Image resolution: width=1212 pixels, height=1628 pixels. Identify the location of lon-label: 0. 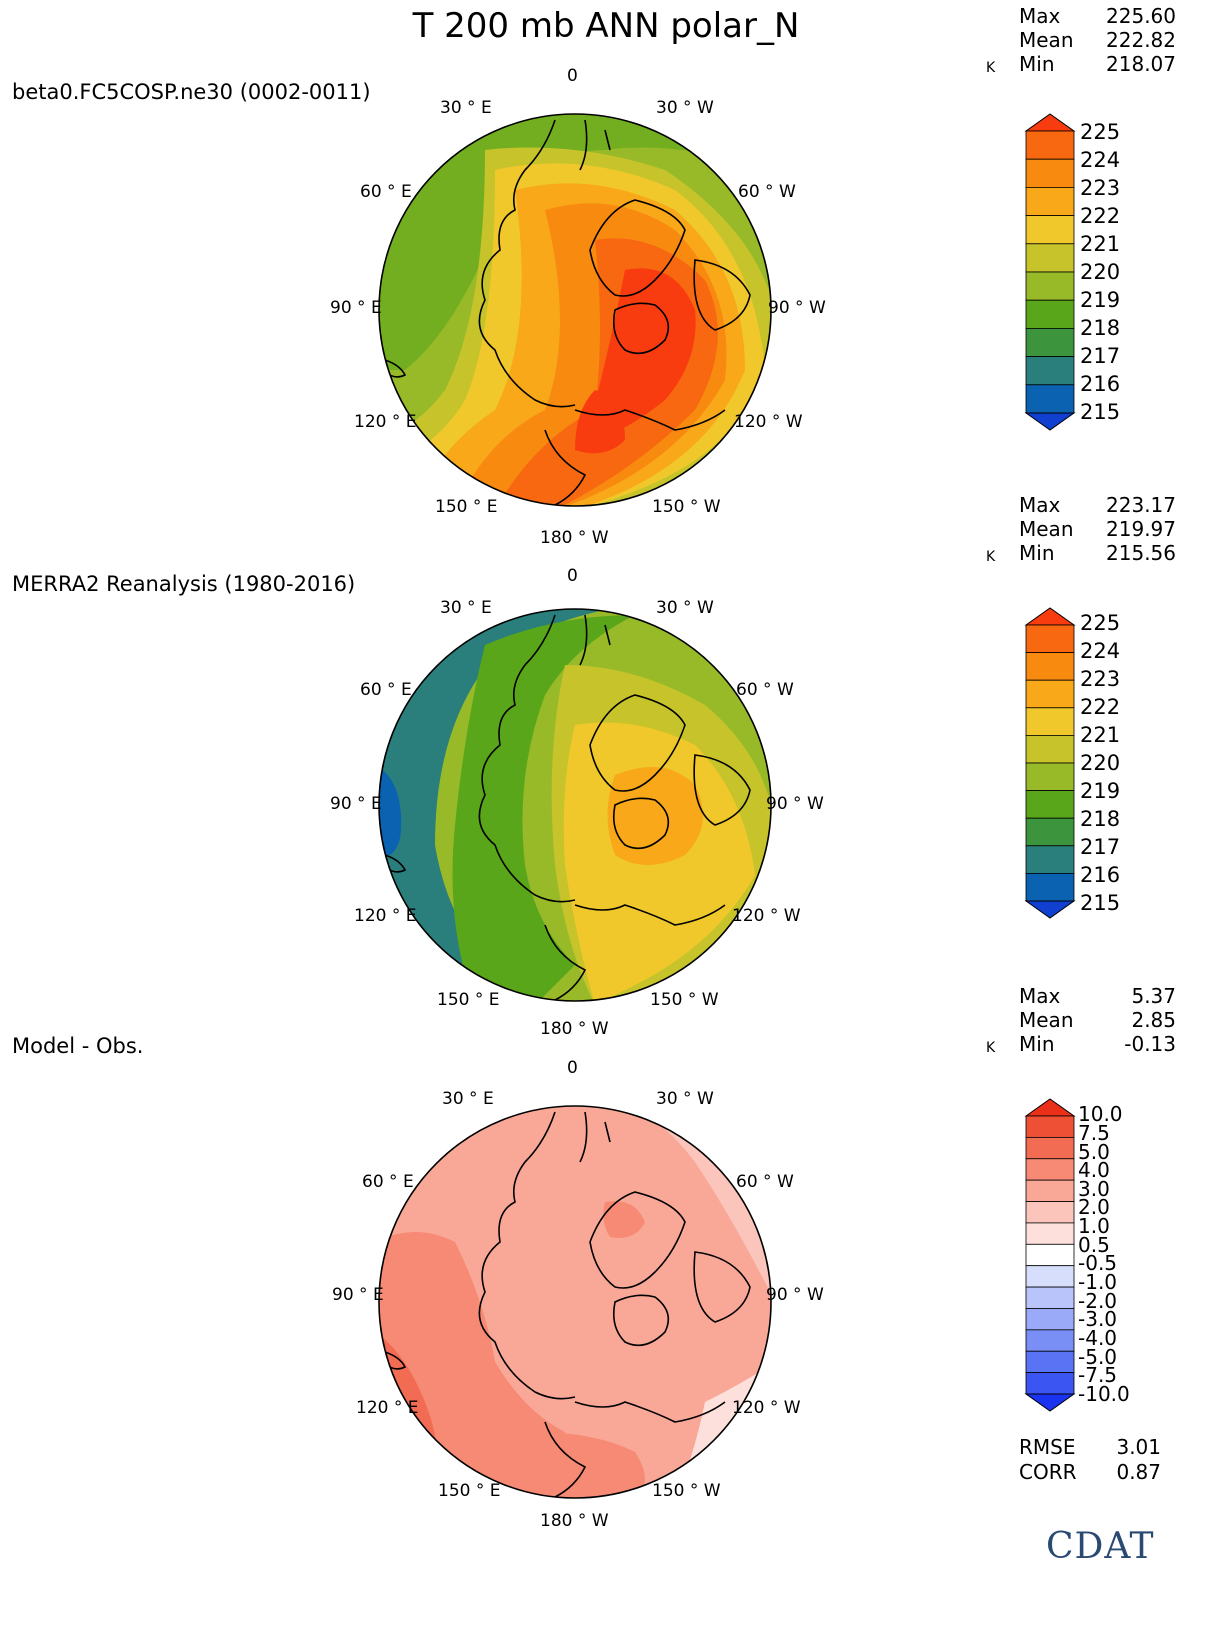
(572, 1068).